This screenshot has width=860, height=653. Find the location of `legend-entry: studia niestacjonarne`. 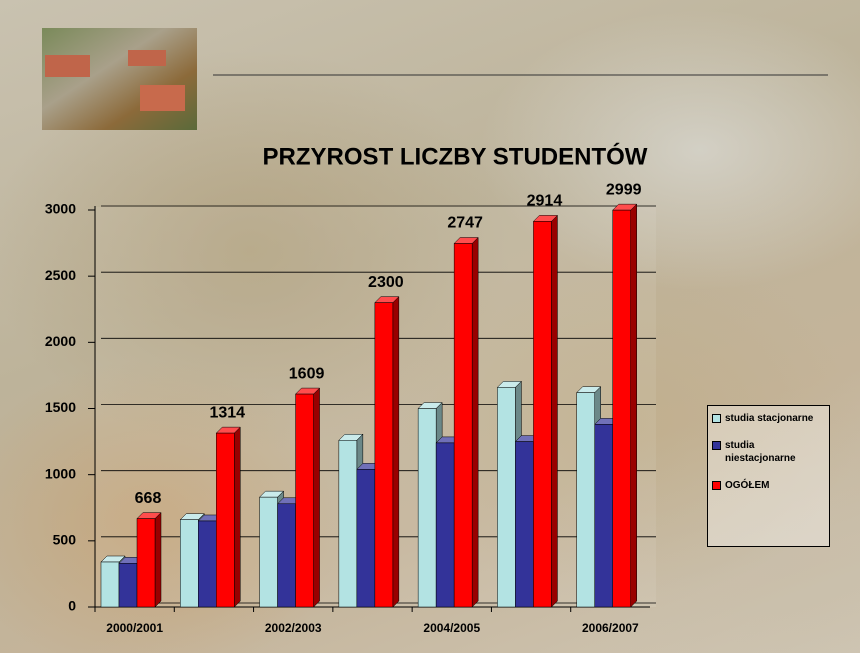

legend-entry: studia niestacjonarne is located at coordinates (768, 452).